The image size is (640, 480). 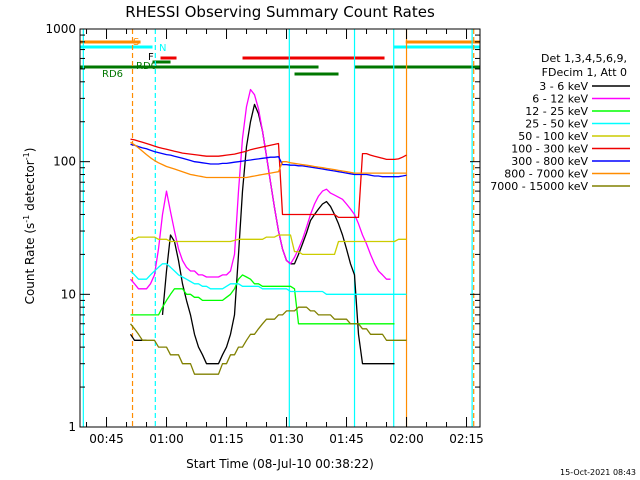 I want to click on x-tick-label: 01:45, so click(x=346, y=439).